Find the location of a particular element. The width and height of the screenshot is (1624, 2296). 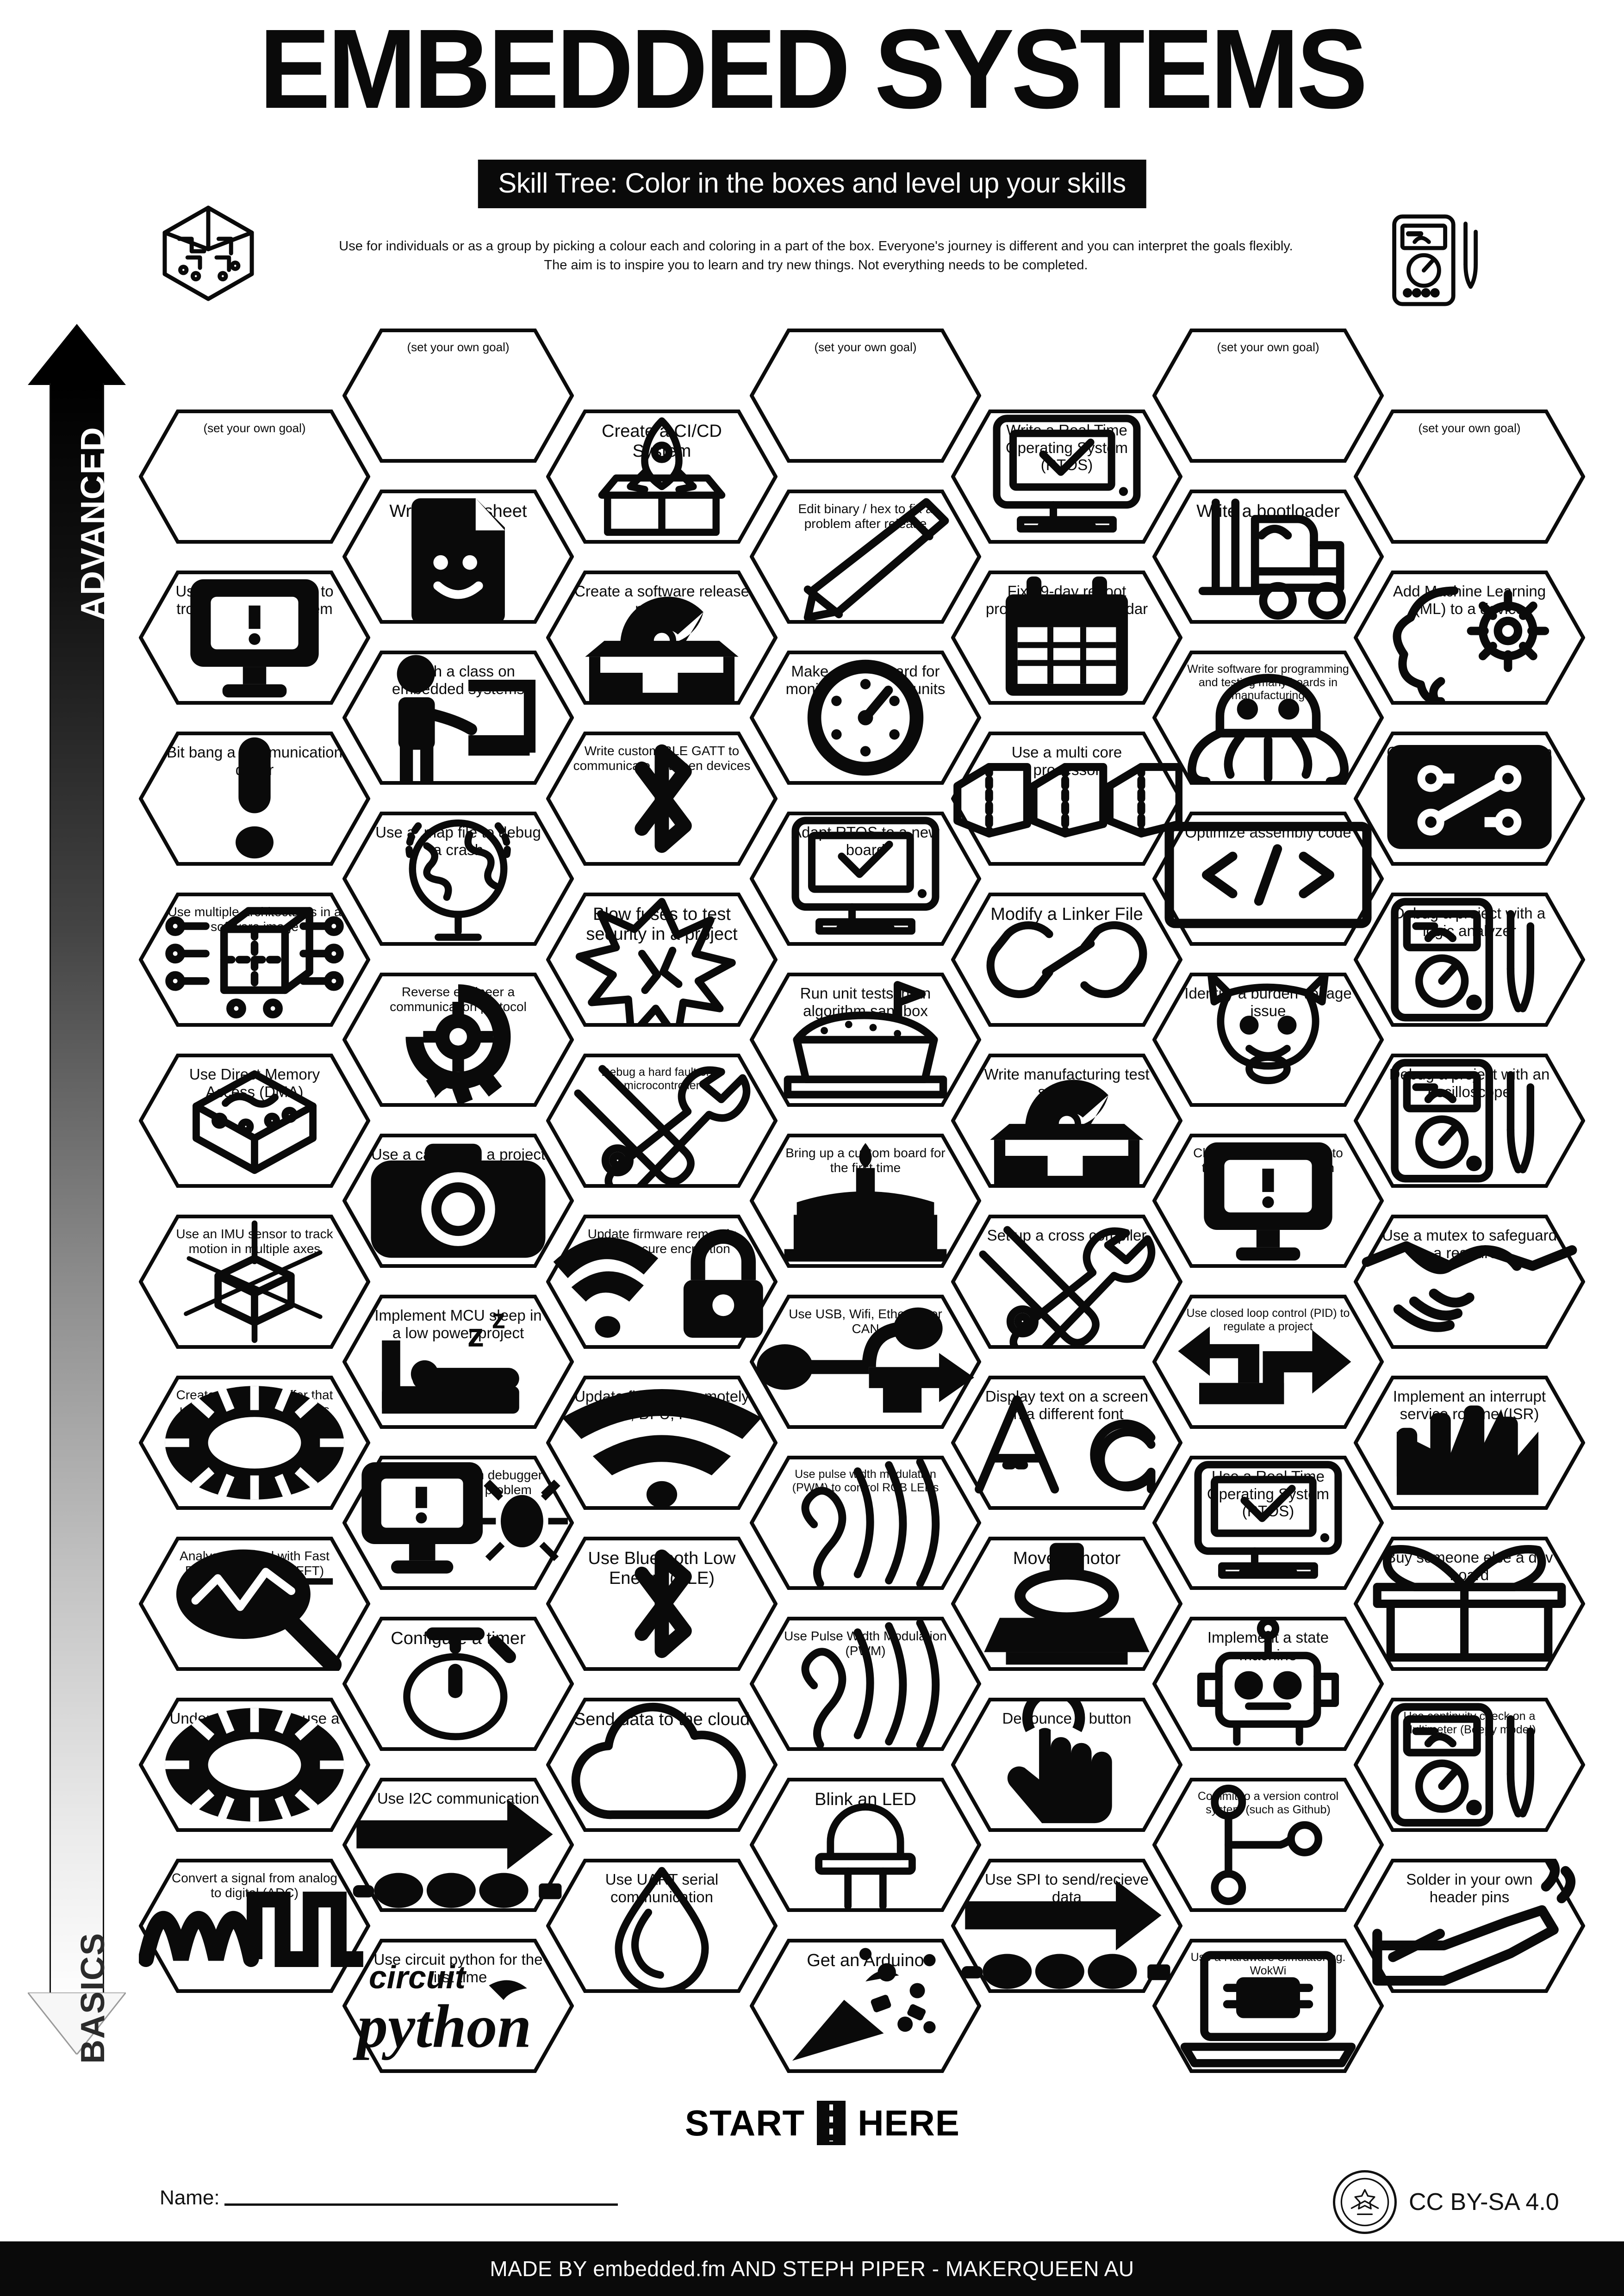

skill-hex-c4-r7: Use USB, Wifi, Ethernet or CAN is located at coordinates (865, 1362).